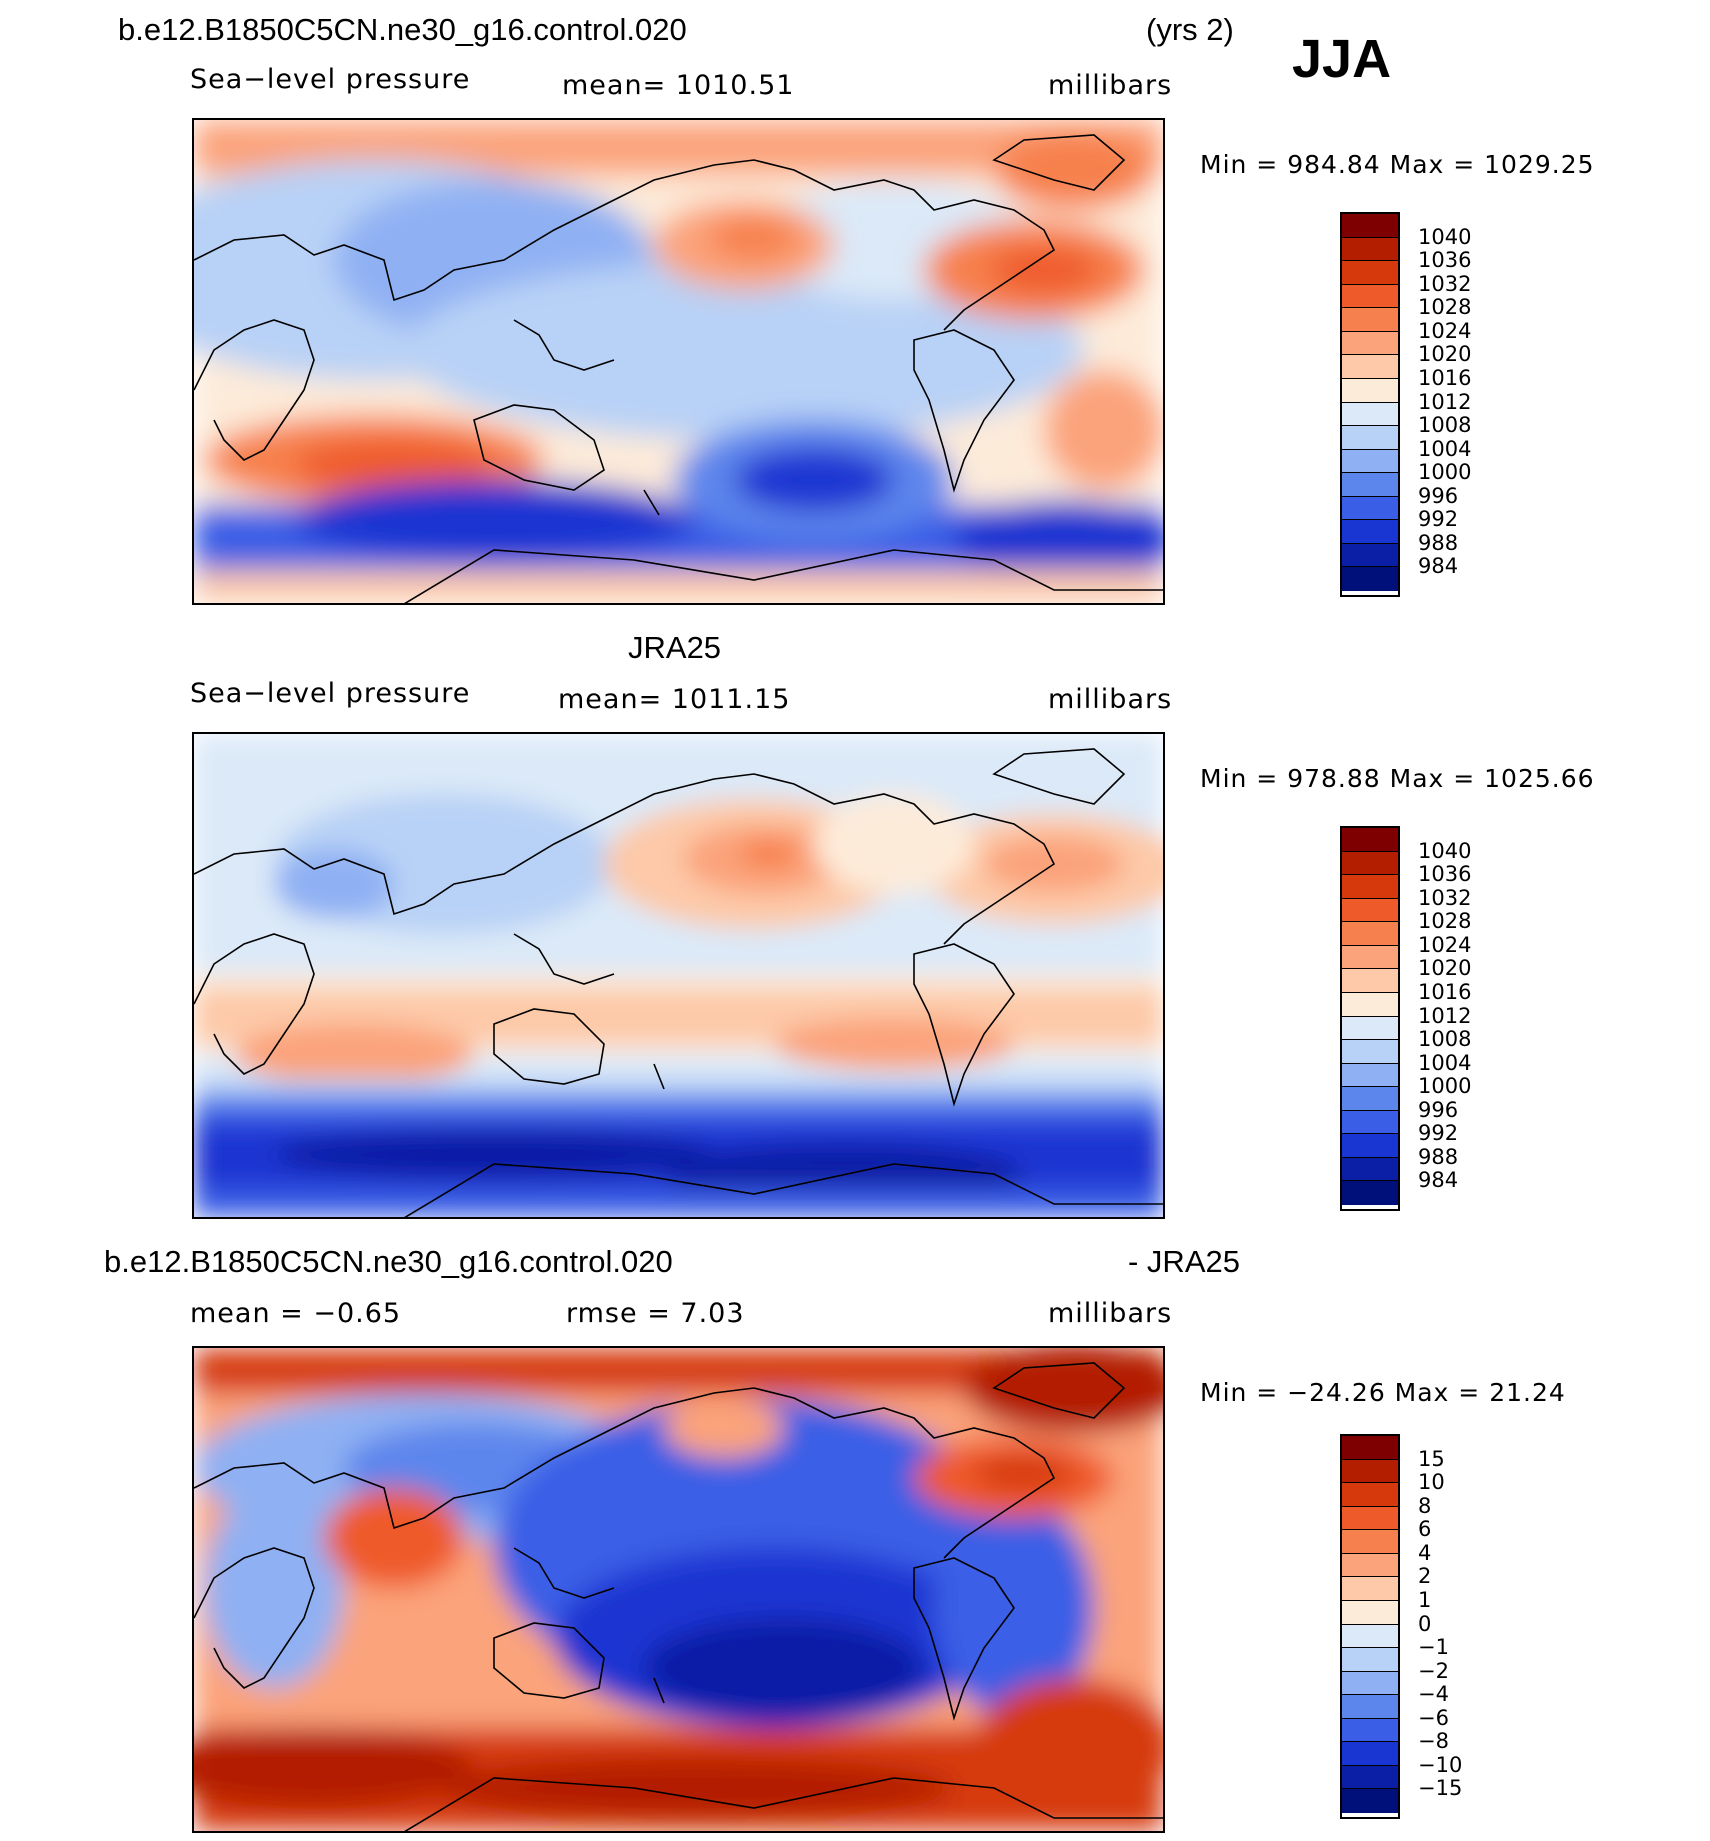 The image size is (1710, 1841). Describe the element at coordinates (674, 699) in the screenshot. I see `panel2-mean-label: mean= 1011.15` at that location.